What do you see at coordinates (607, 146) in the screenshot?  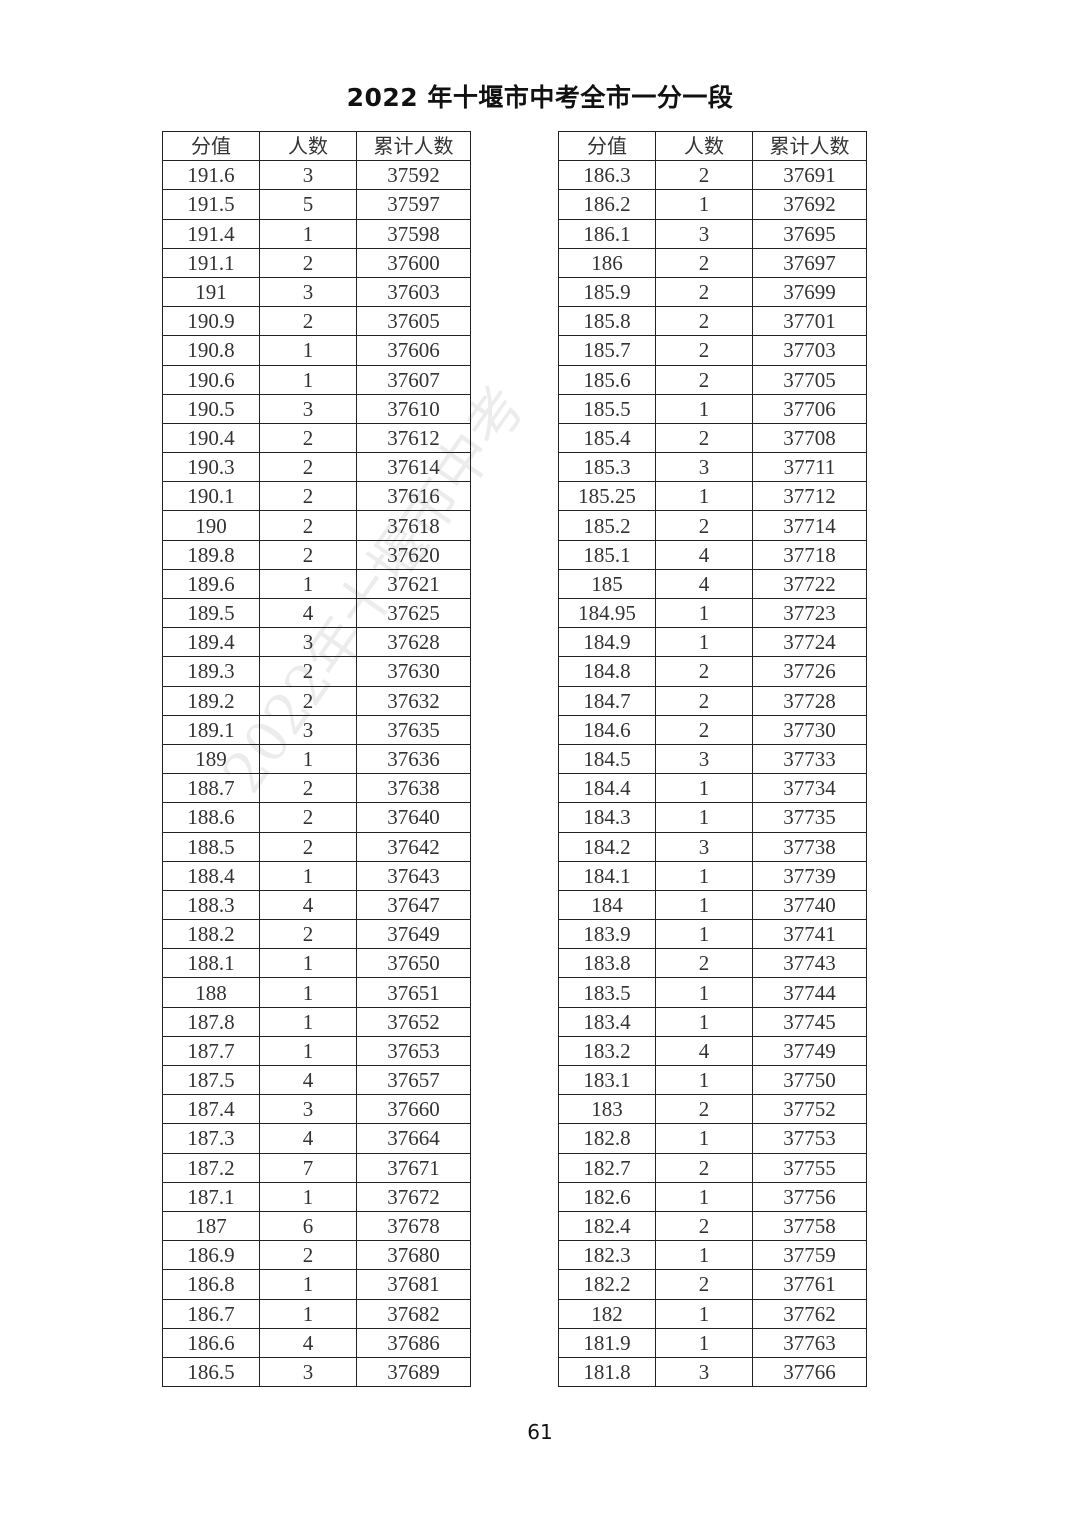 I see `header-score: 分值` at bounding box center [607, 146].